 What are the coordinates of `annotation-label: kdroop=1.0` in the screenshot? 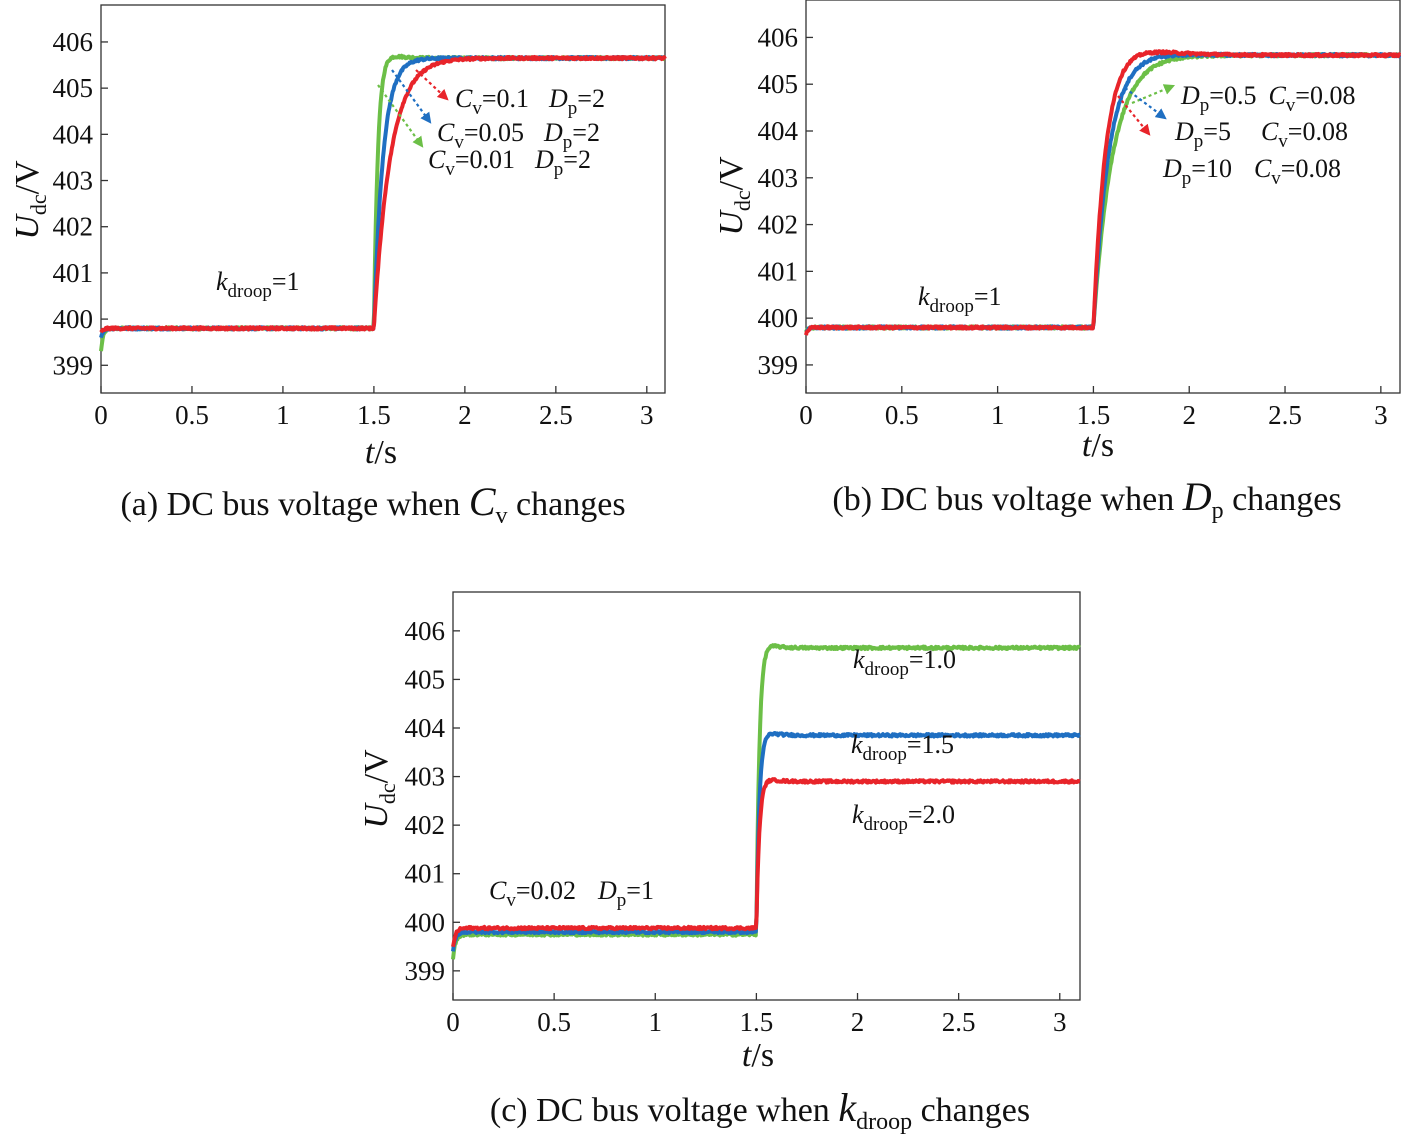 It's located at (904, 662).